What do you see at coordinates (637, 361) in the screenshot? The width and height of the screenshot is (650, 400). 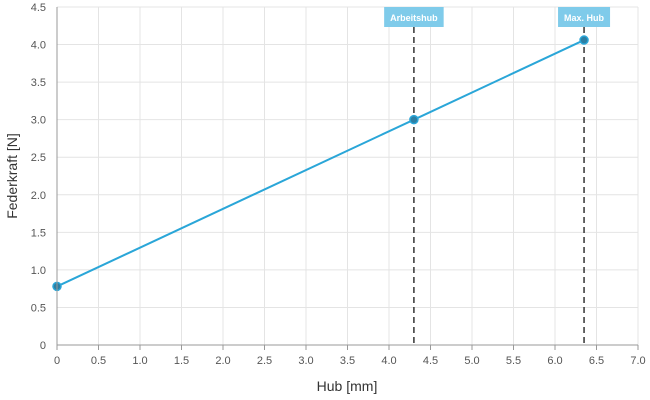 I see `x-tick-label: 7.0` at bounding box center [637, 361].